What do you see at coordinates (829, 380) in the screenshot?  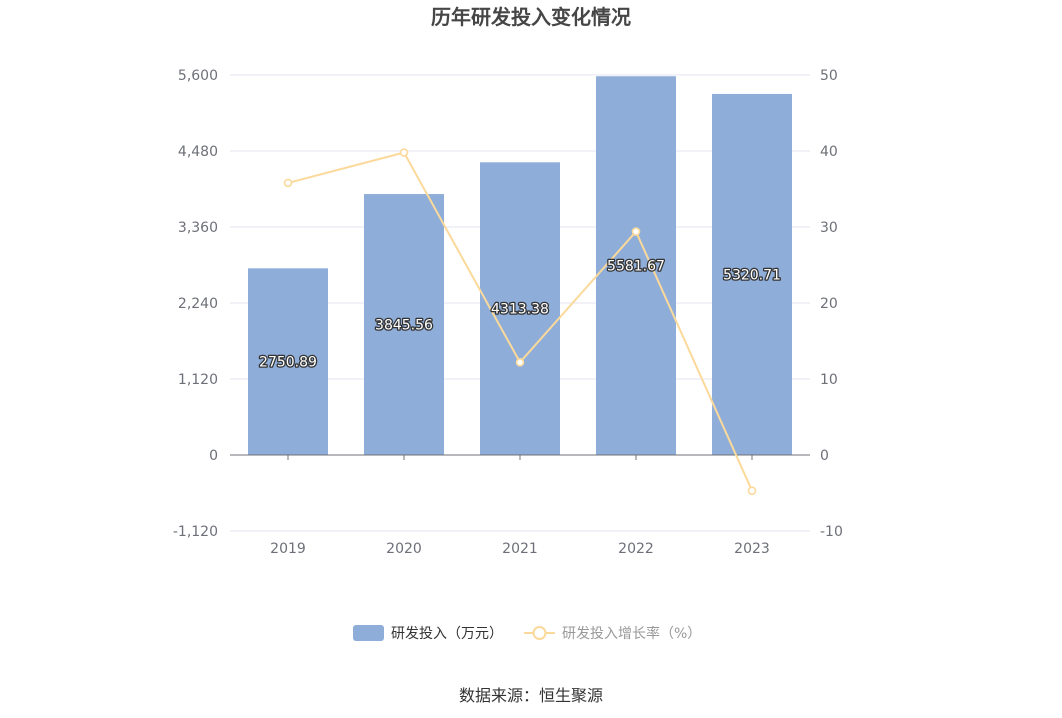 I see `y-right-tick-label: 10` at bounding box center [829, 380].